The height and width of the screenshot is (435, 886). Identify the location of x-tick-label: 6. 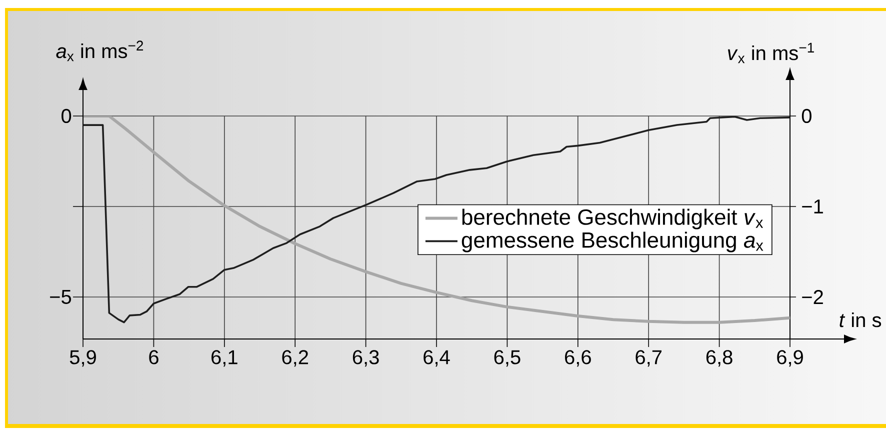
(153, 357).